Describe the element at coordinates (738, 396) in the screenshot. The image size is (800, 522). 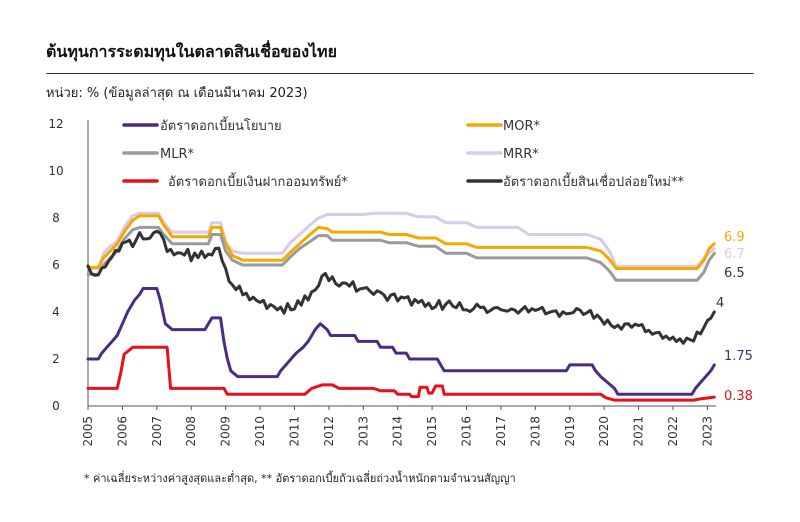
I see `end-label-4: 0.38` at that location.